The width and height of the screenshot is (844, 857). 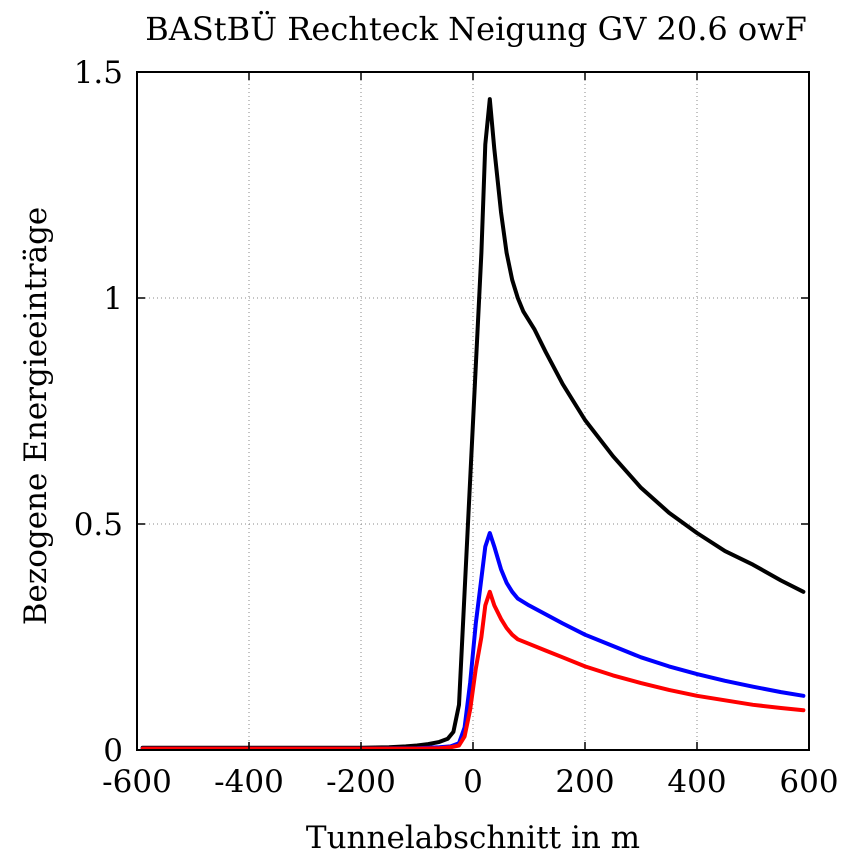 I want to click on x-tick-label: 0, so click(x=473, y=782).